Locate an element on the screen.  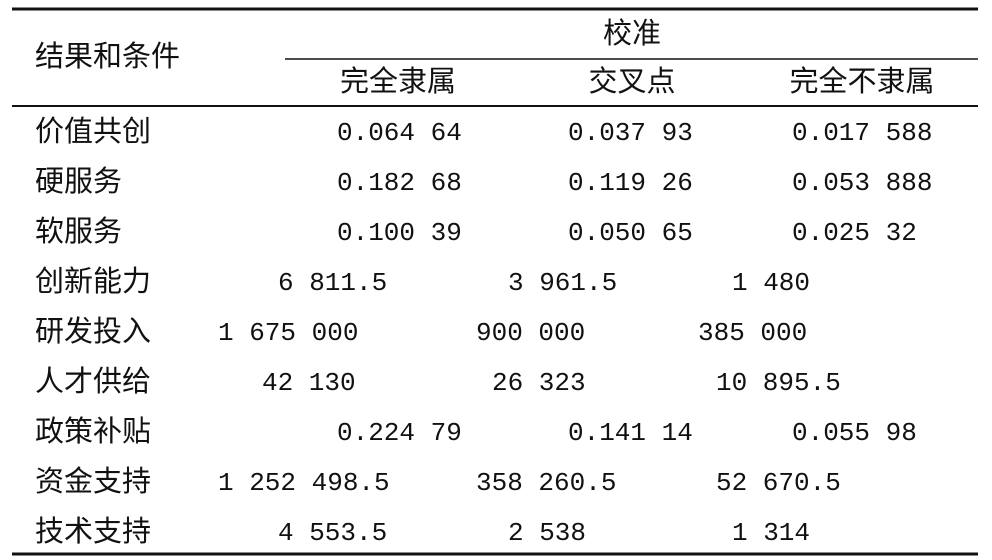
cell: 52 670.5 is located at coordinates (778, 483).